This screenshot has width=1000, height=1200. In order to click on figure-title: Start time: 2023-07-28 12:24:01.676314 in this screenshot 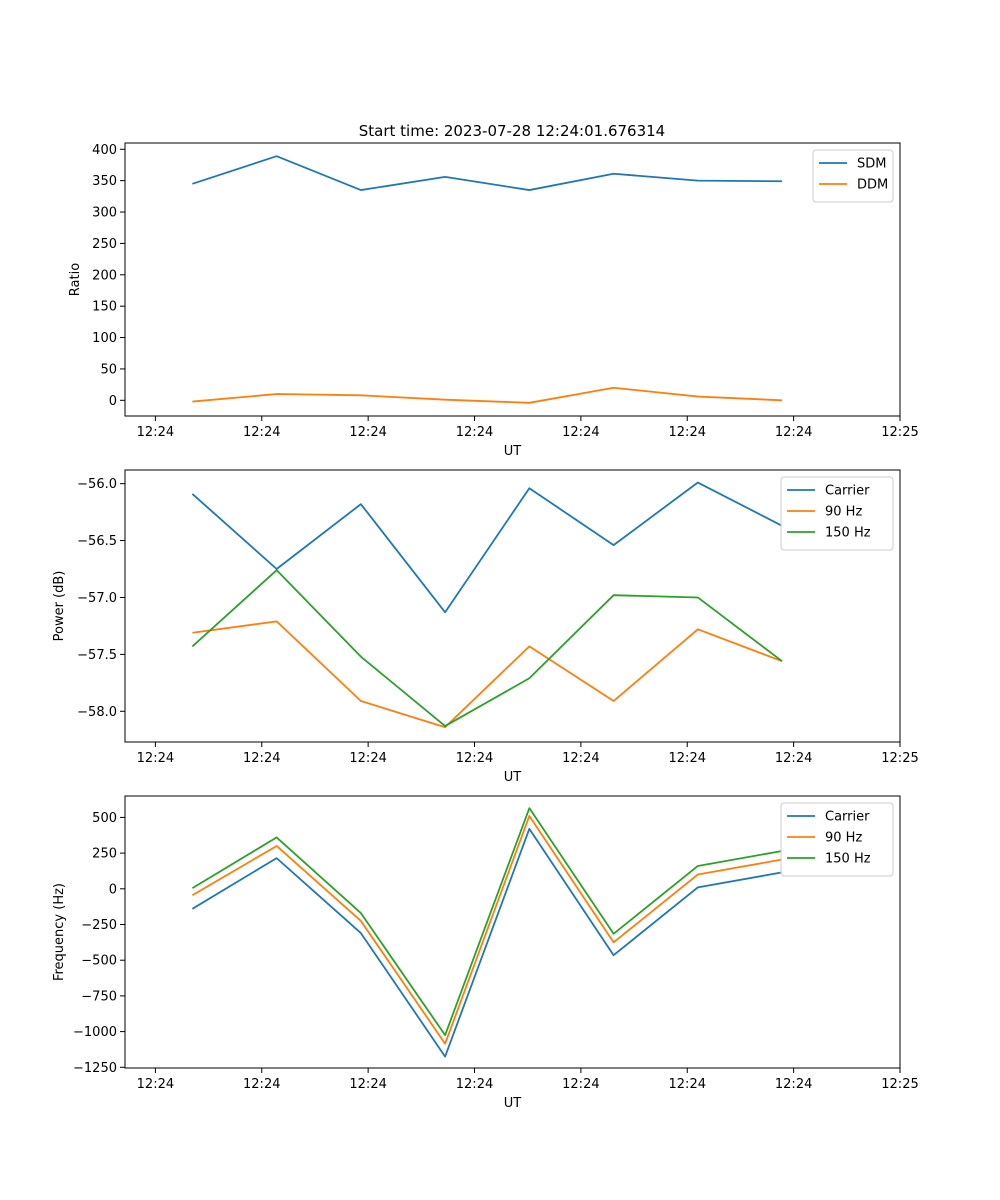, I will do `click(512, 131)`.